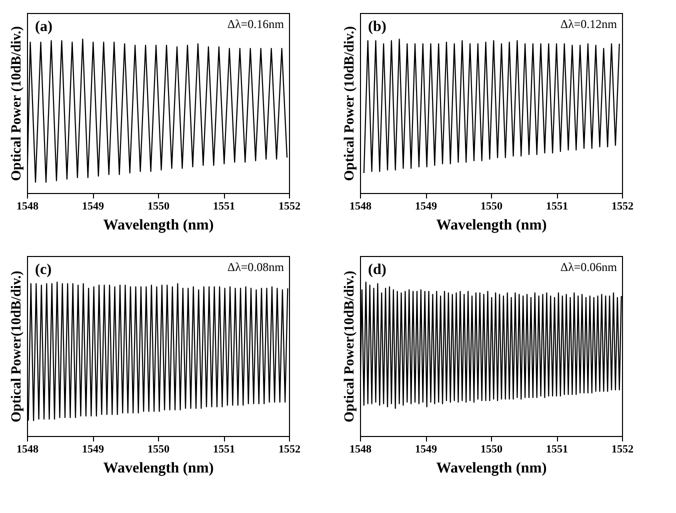  What do you see at coordinates (43, 27) in the screenshot?
I see `text: (a)` at bounding box center [43, 27].